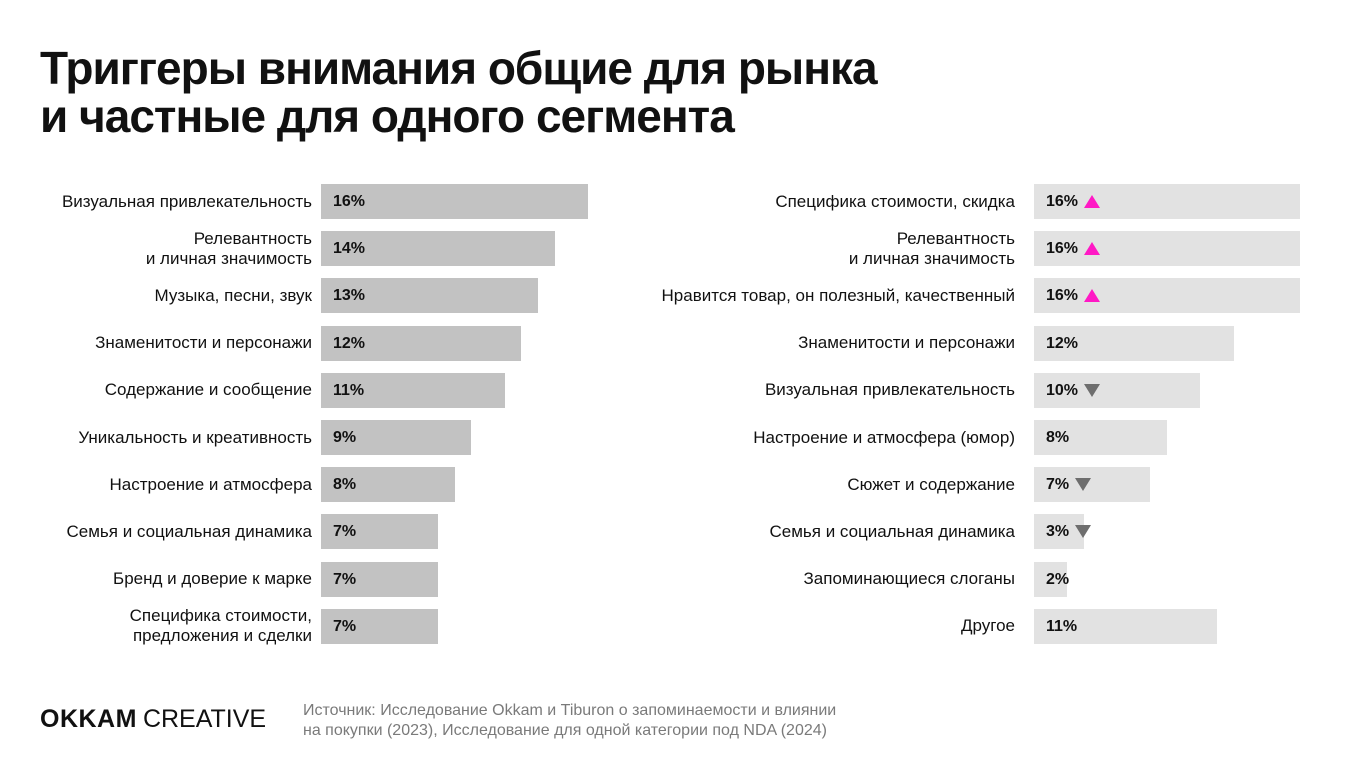 The width and height of the screenshot is (1360, 765). What do you see at coordinates (204, 719) in the screenshot?
I see `logo-word: CREATIVE` at bounding box center [204, 719].